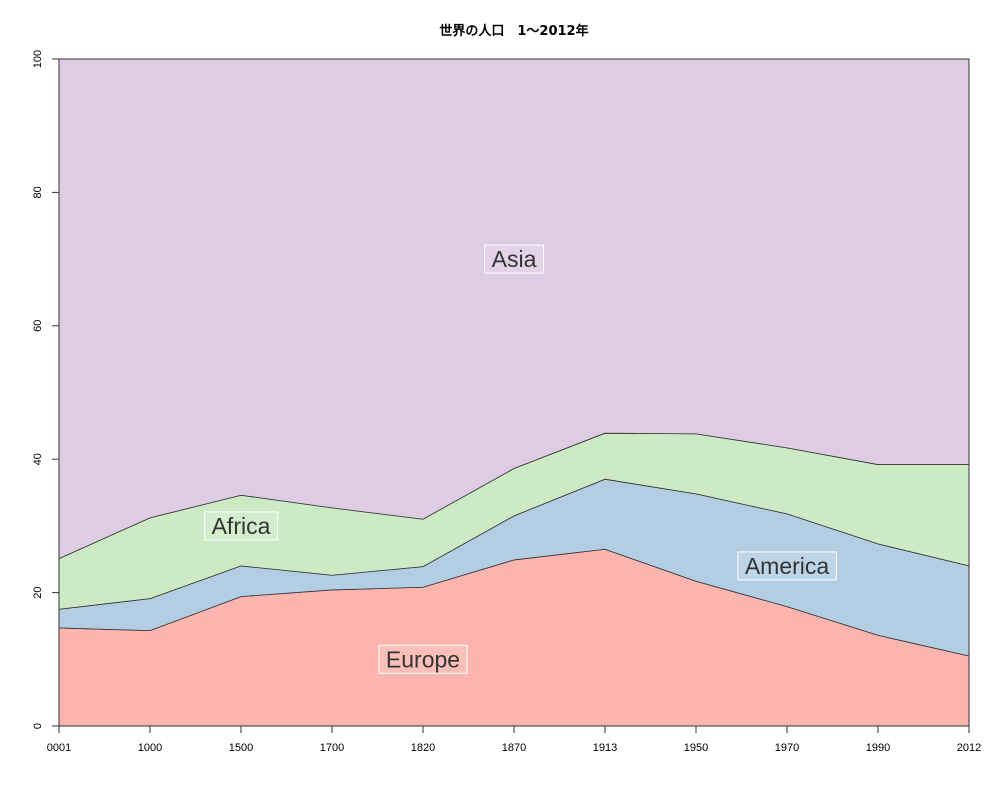  What do you see at coordinates (38, 459) in the screenshot?
I see `y-tick-label: 40` at bounding box center [38, 459].